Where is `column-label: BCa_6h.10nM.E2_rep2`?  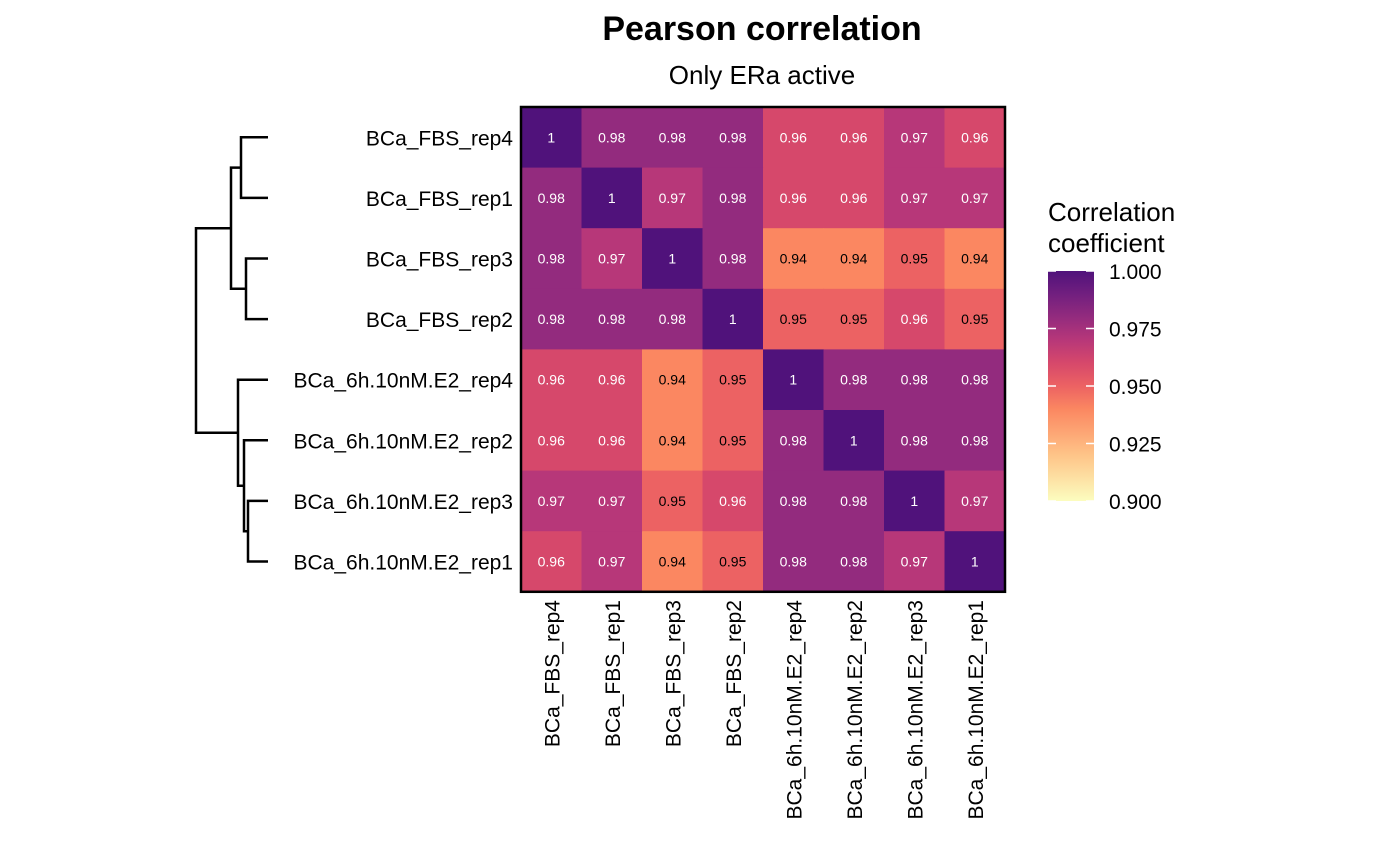
column-label: BCa_6h.10nM.E2_rep2 is located at coordinates (855, 710).